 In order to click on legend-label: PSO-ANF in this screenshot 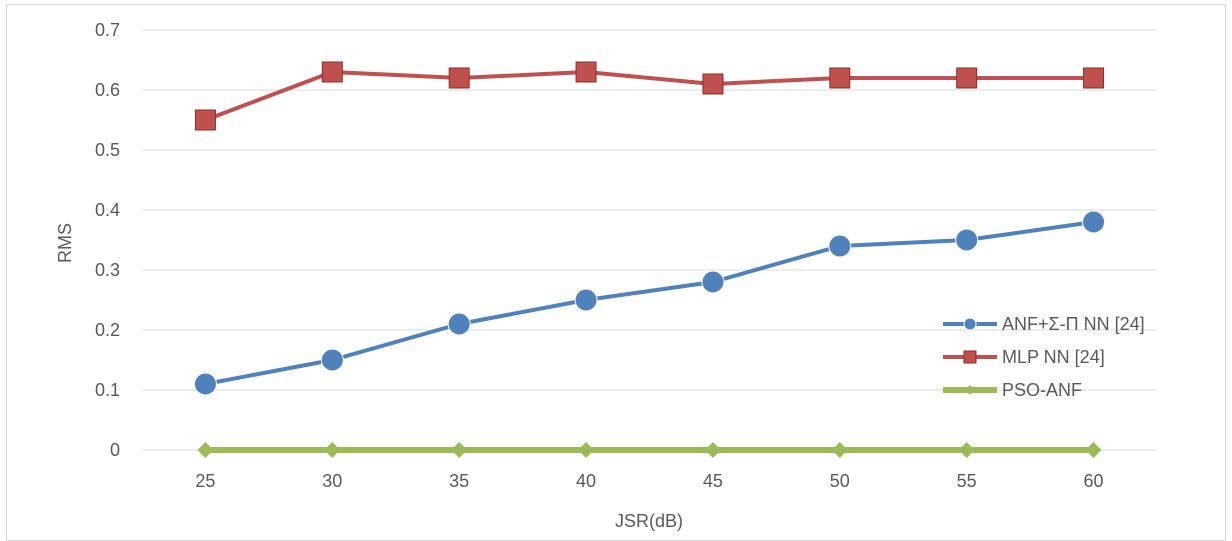, I will do `click(1042, 390)`.